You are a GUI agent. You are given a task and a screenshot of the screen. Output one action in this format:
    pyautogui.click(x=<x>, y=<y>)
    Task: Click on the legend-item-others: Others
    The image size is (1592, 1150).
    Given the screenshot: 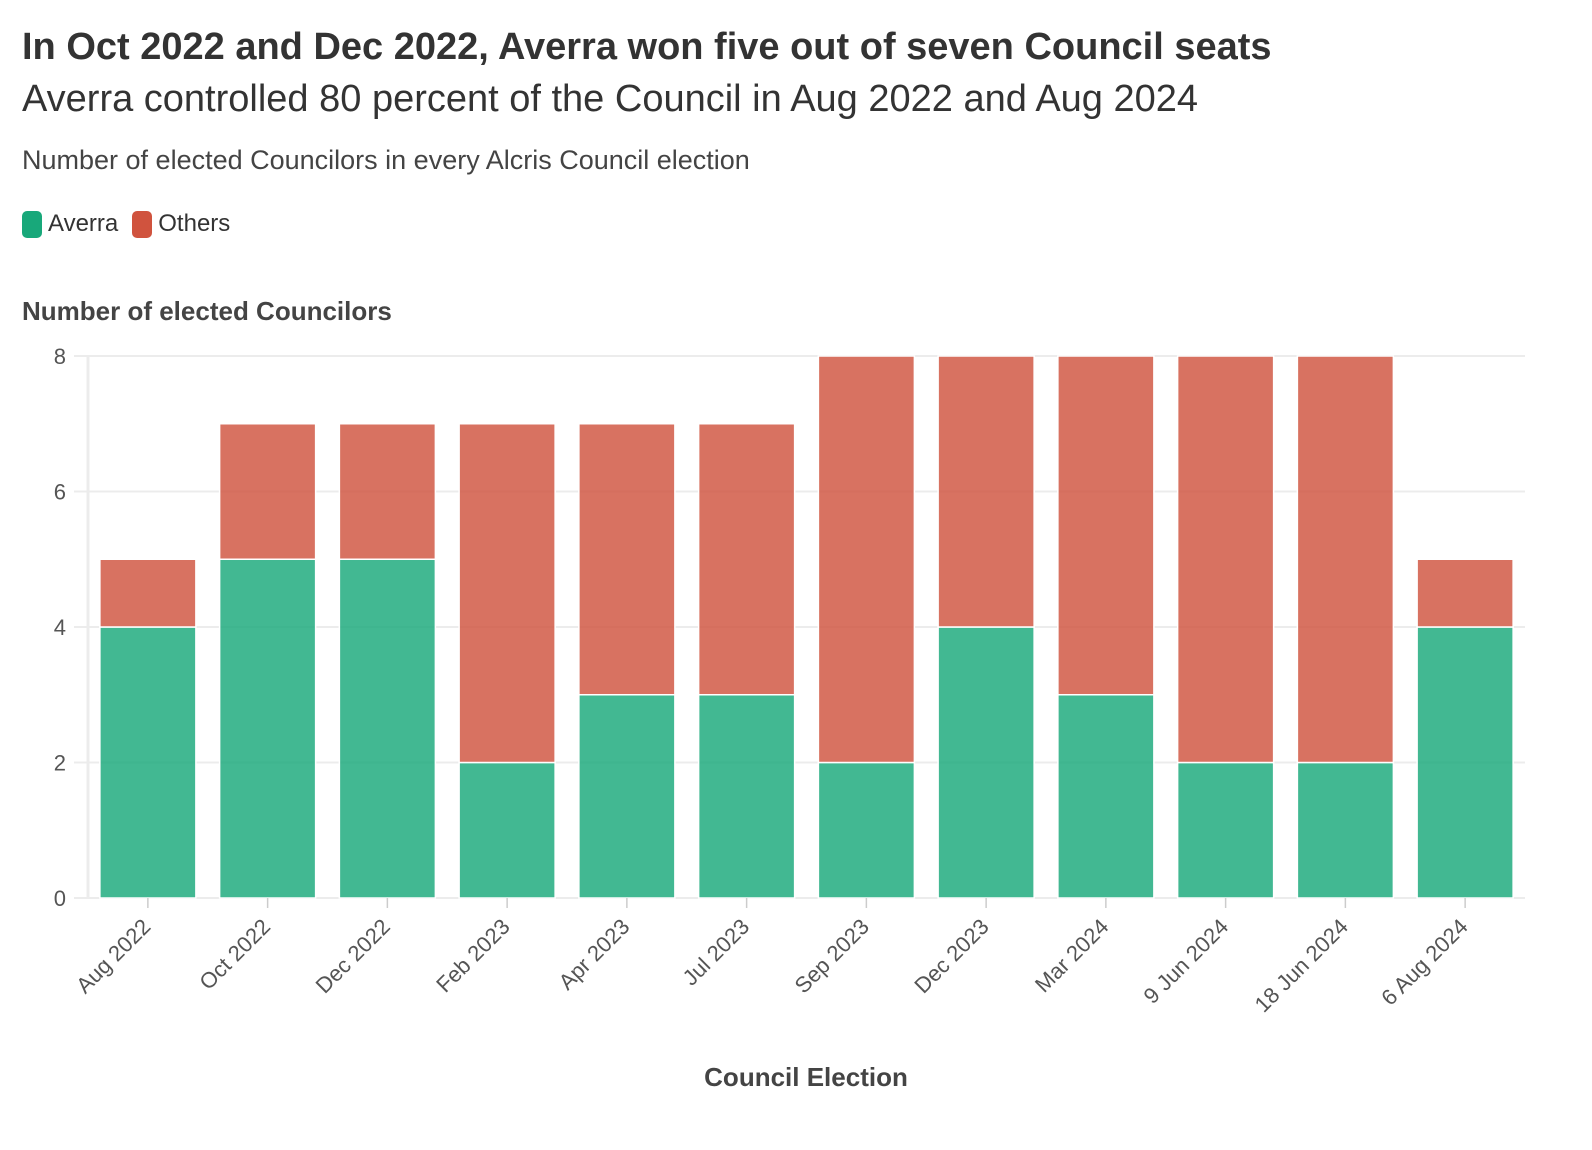 What is the action you would take?
    pyautogui.click(x=181, y=224)
    